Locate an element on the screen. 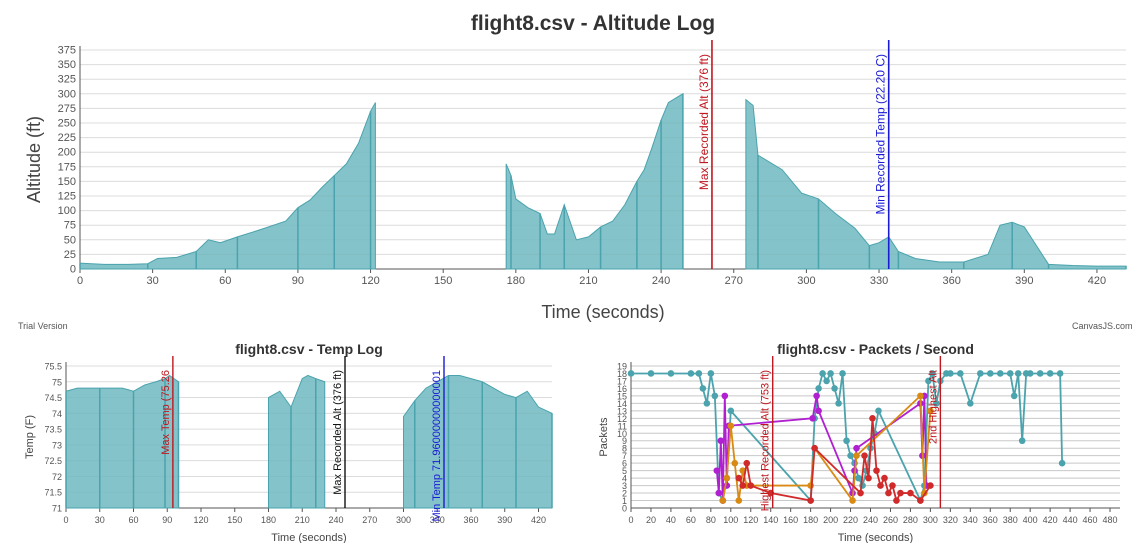 The width and height of the screenshot is (1134, 543). x-tick-label: 220 is located at coordinates (850, 520).